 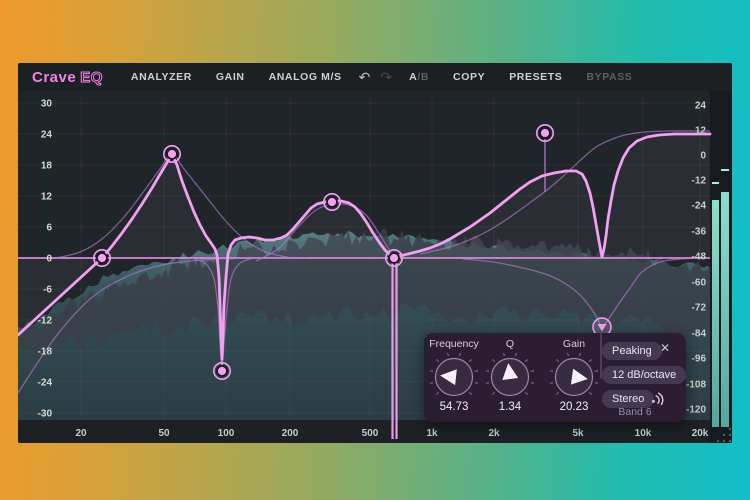 What do you see at coordinates (49, 228) in the screenshot?
I see `db-tick-label-left: 6` at bounding box center [49, 228].